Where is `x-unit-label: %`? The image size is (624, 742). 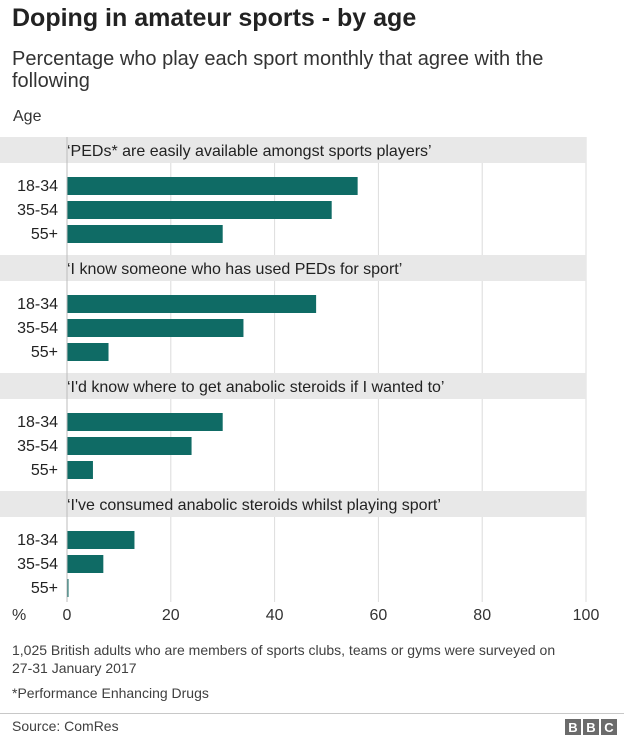
x-unit-label: % is located at coordinates (19, 615).